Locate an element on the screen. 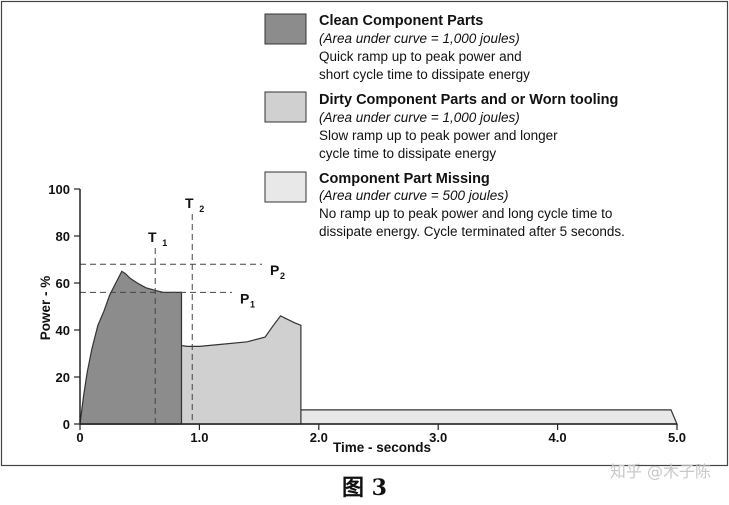 This screenshot has width=729, height=505. x-tick-label: 0 is located at coordinates (79, 437).